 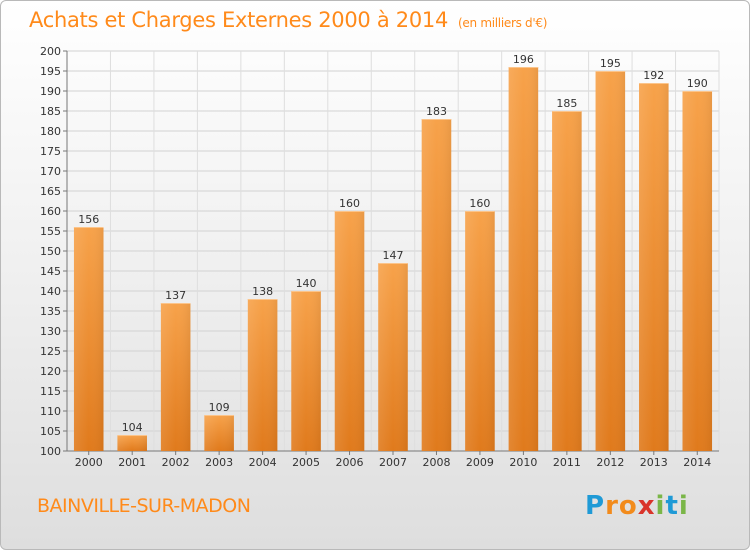 I want to click on logo-letter: x, so click(x=646, y=506).